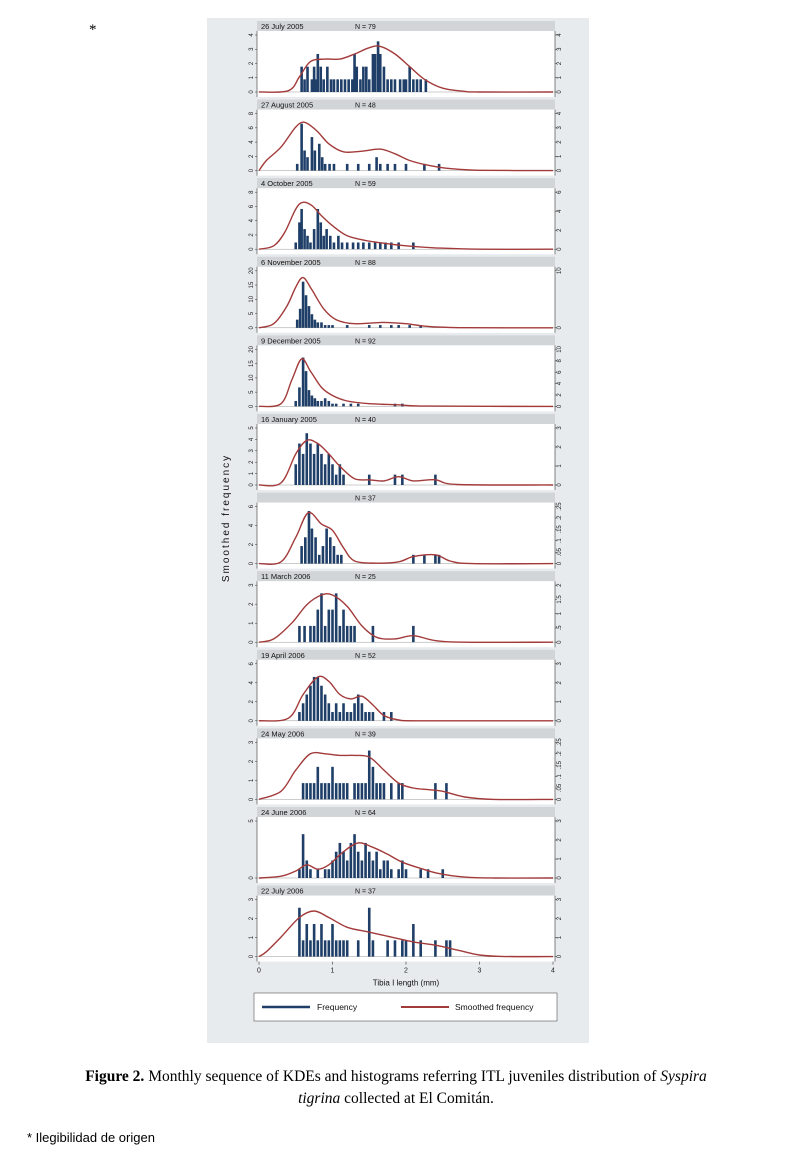 The width and height of the screenshot is (792, 1156). What do you see at coordinates (365, 106) in the screenshot?
I see `panel-n-label: N = 48` at bounding box center [365, 106].